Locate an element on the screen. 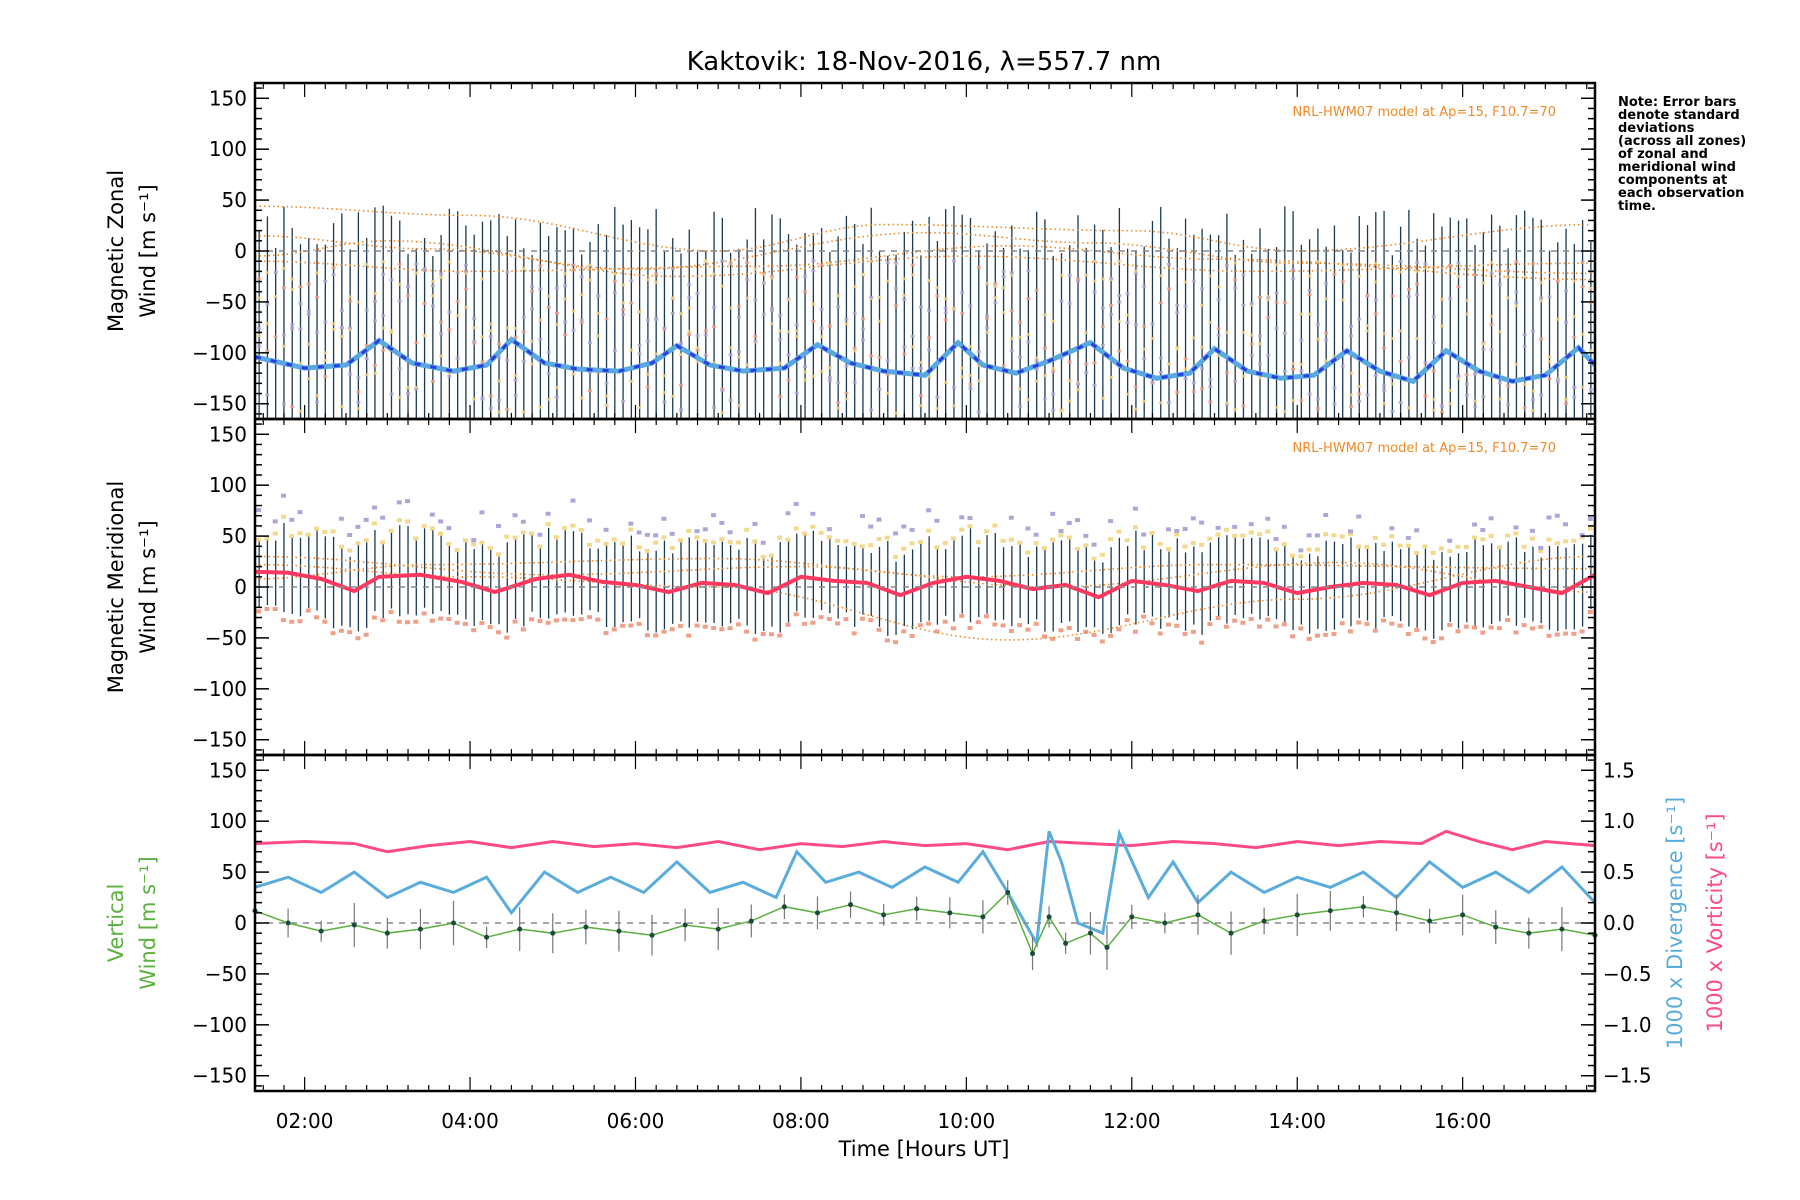 This screenshot has height=1200, width=1800. x-tick-label: 02:00 is located at coordinates (305, 1121).